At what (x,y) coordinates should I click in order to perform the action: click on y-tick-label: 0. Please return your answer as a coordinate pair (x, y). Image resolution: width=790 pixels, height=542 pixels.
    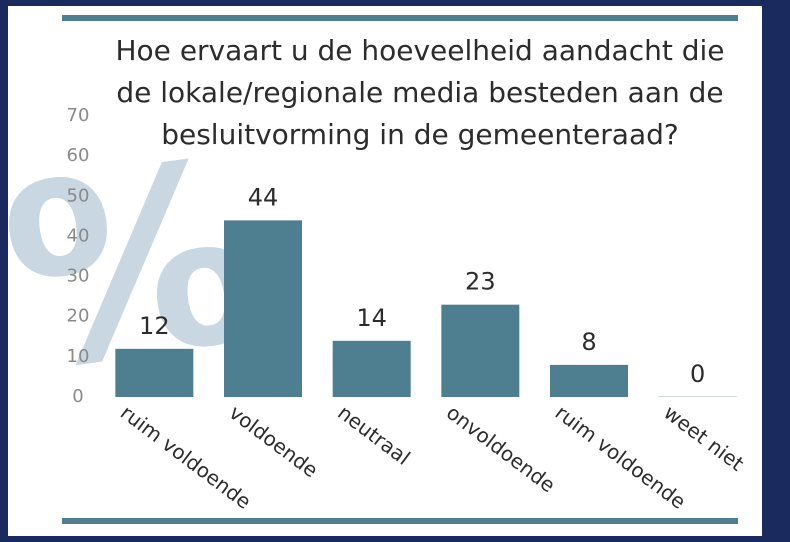
    Looking at the image, I should click on (77, 396).